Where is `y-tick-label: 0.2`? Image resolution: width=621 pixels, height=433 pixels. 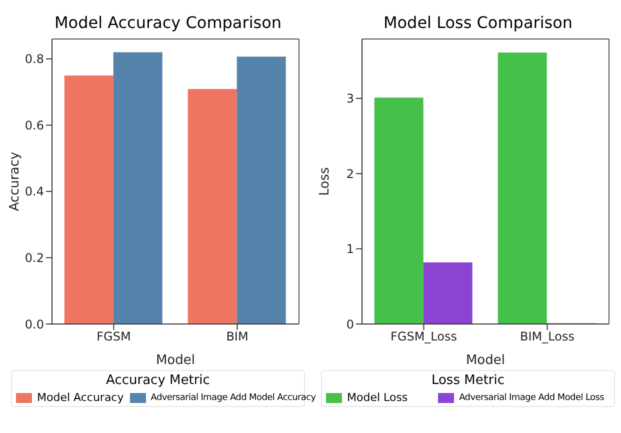
y-tick-label: 0.2 is located at coordinates (34, 257).